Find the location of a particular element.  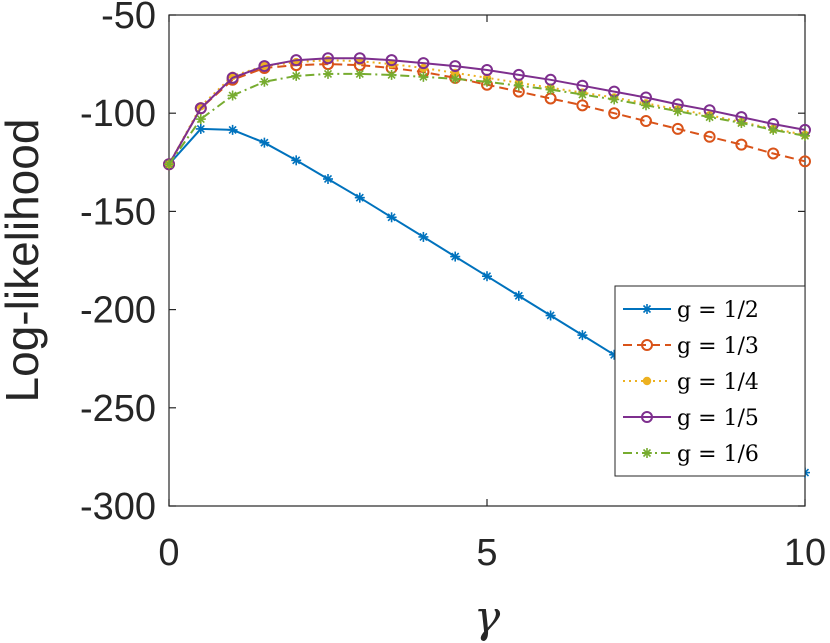

legend-label: g = 1/3 is located at coordinates (718, 346).